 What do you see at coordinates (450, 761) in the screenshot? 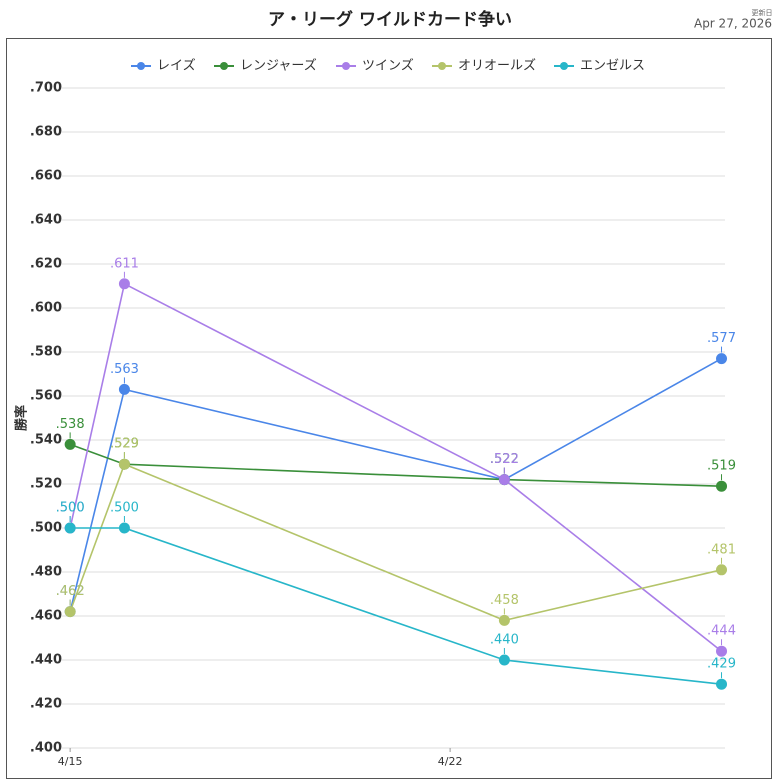
I see `x-tick-label: 4/22` at bounding box center [450, 761].